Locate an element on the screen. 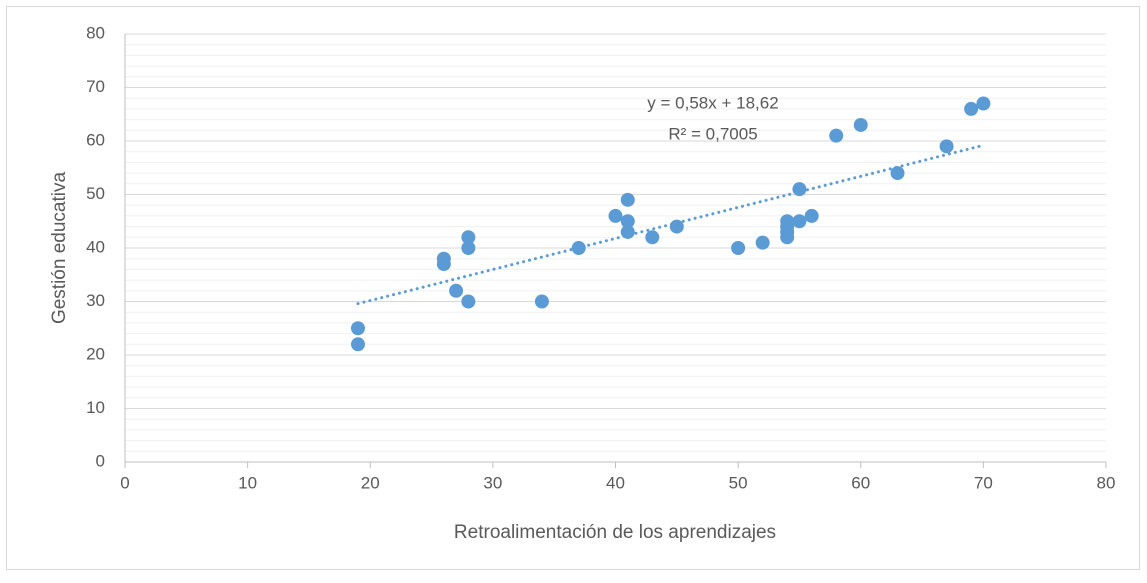 The width and height of the screenshot is (1147, 583). x-tick-label: 70 is located at coordinates (983, 482).